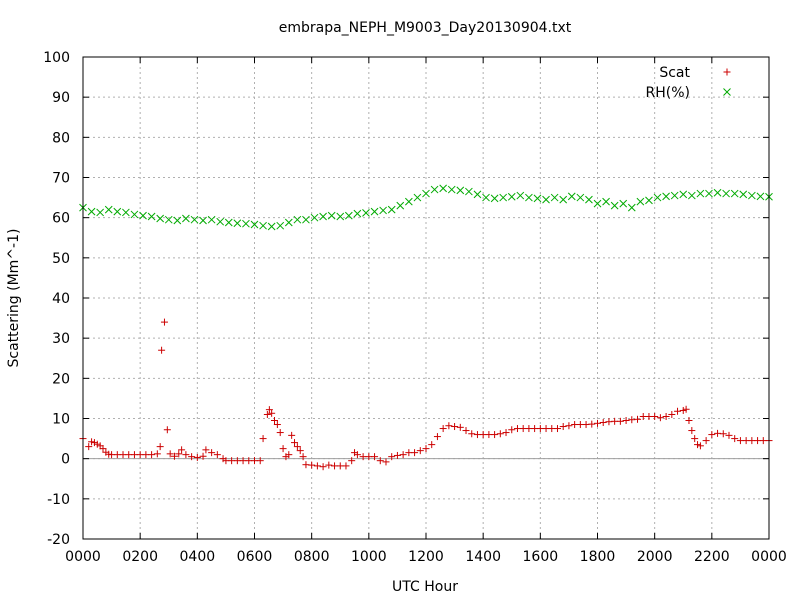  Describe the element at coordinates (61, 219) in the screenshot. I see `y-tick-label: 60` at that location.